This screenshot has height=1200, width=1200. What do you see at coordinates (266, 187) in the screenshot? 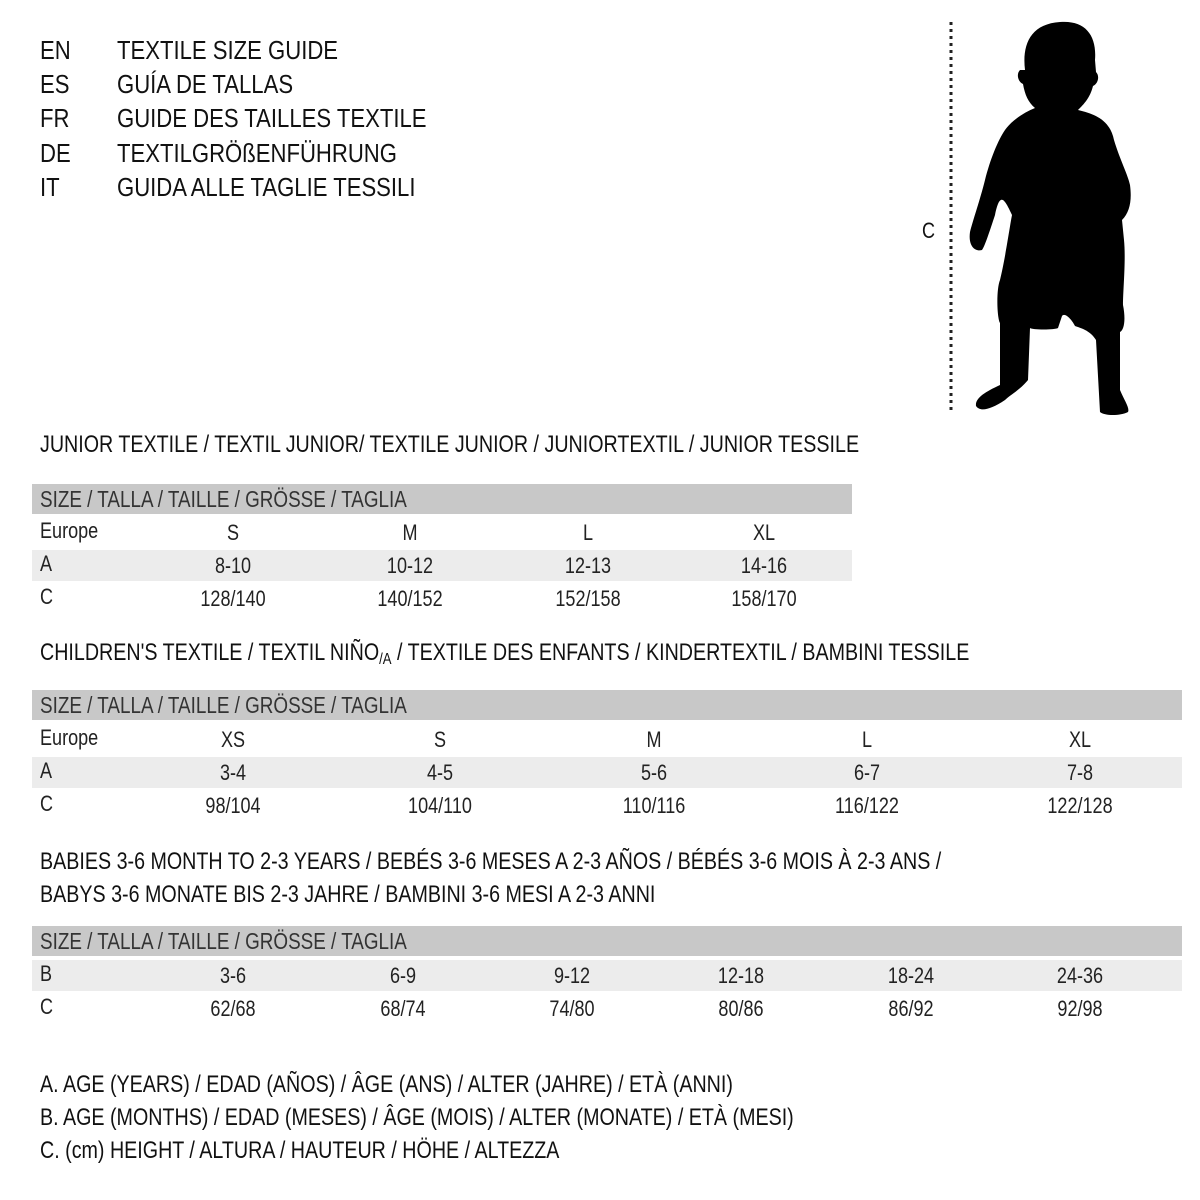
I see `lang-title: GUIDA ALLE TAGLIE TESSILI` at bounding box center [266, 187].